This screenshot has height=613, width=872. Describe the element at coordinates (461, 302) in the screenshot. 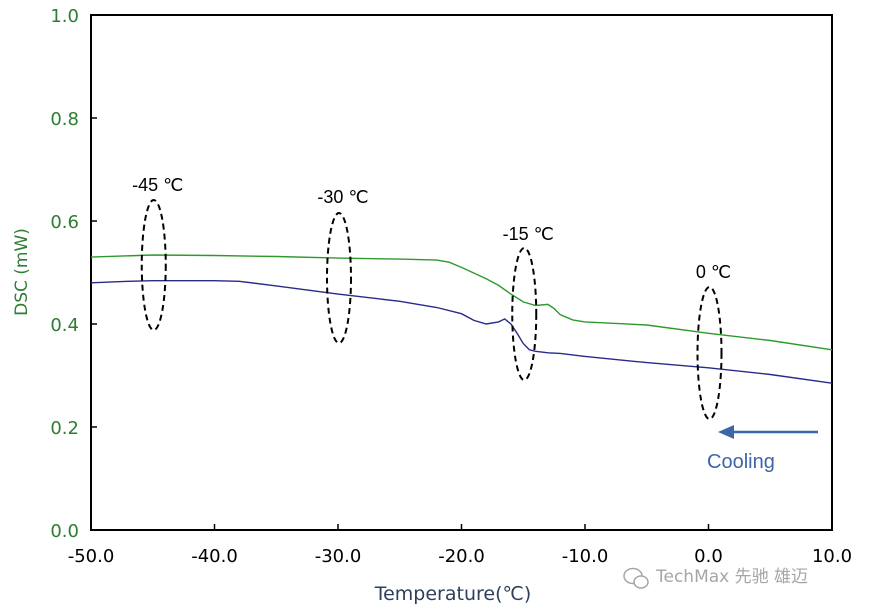

I see `series-line-green` at that location.